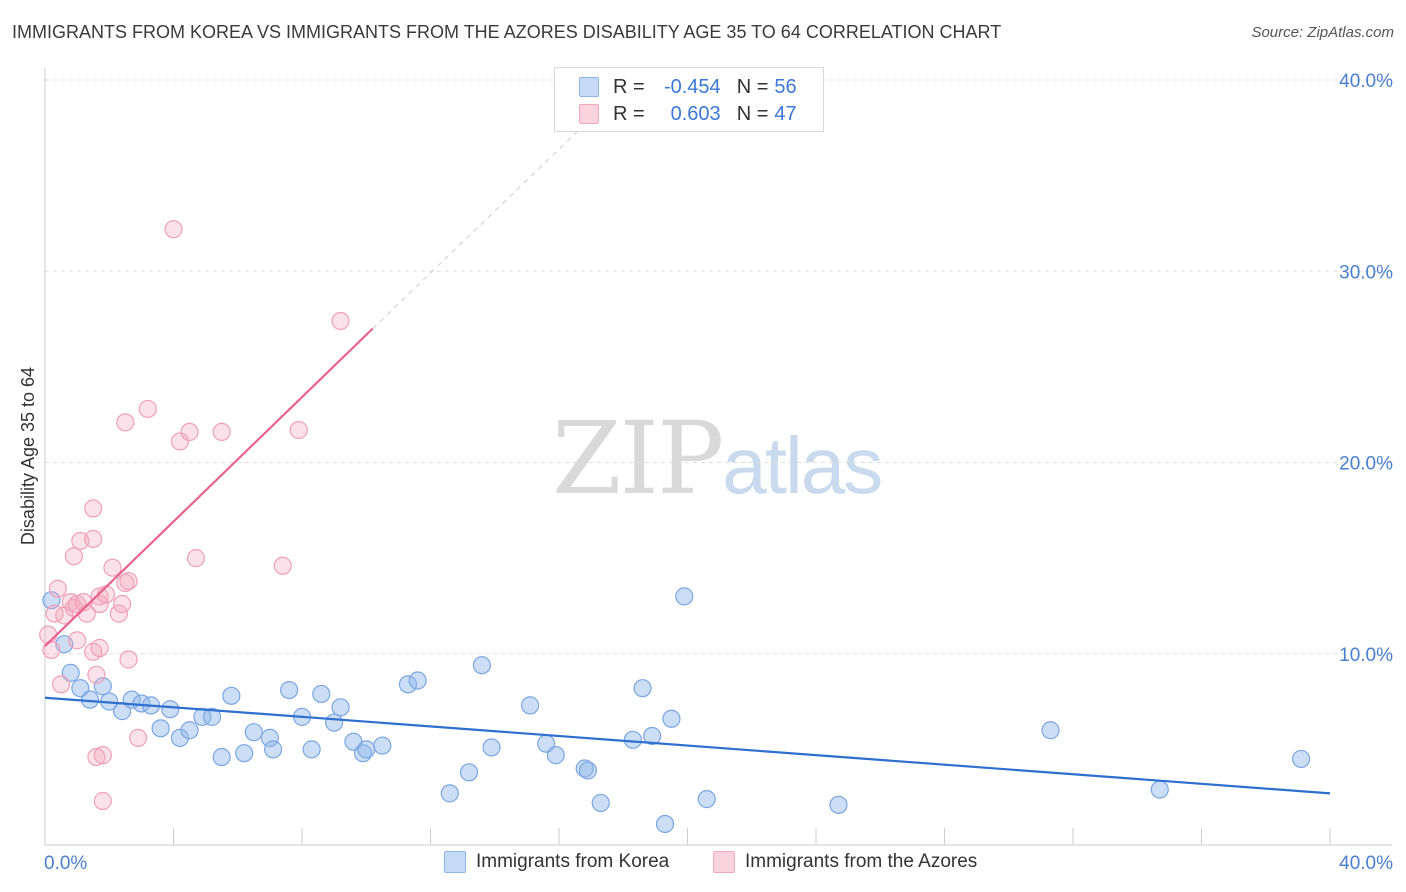 This screenshot has height=892, width=1406. What do you see at coordinates (638, 458) in the screenshot?
I see `watermark-zip: ZIP` at bounding box center [638, 458].